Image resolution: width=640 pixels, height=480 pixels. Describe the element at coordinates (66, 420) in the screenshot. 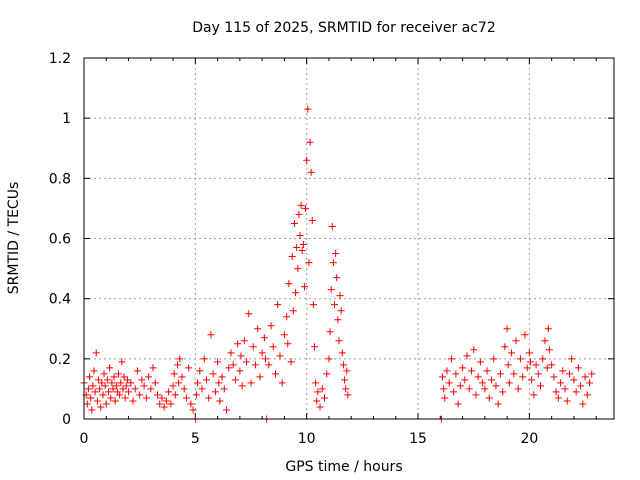

I see `y-tick-label: 0` at that location.